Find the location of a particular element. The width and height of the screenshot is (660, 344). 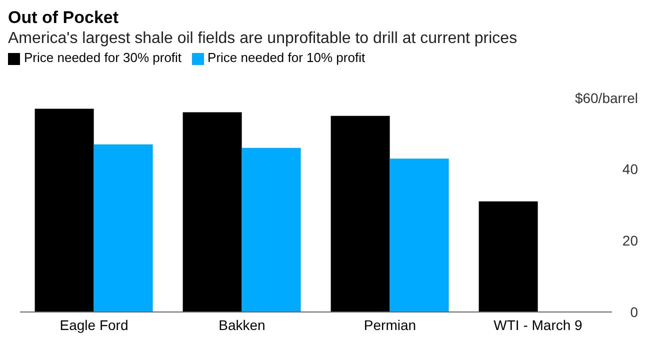

chart-title: Out of Pocket is located at coordinates (64, 18).